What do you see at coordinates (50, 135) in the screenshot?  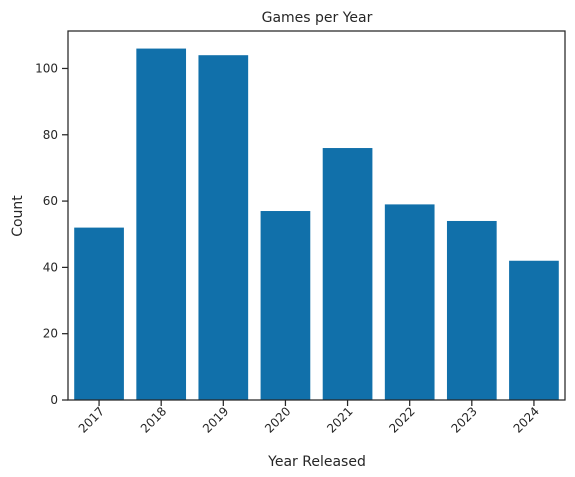 I see `y-tick-label: 80` at bounding box center [50, 135].